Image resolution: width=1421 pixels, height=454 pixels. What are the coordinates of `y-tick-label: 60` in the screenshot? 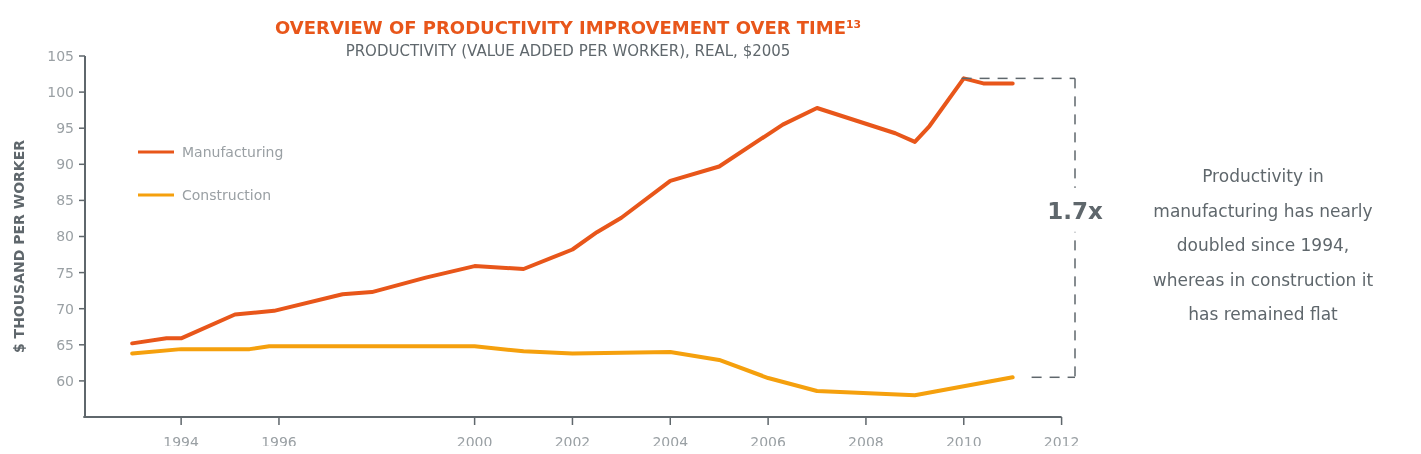 It's located at (65, 380).